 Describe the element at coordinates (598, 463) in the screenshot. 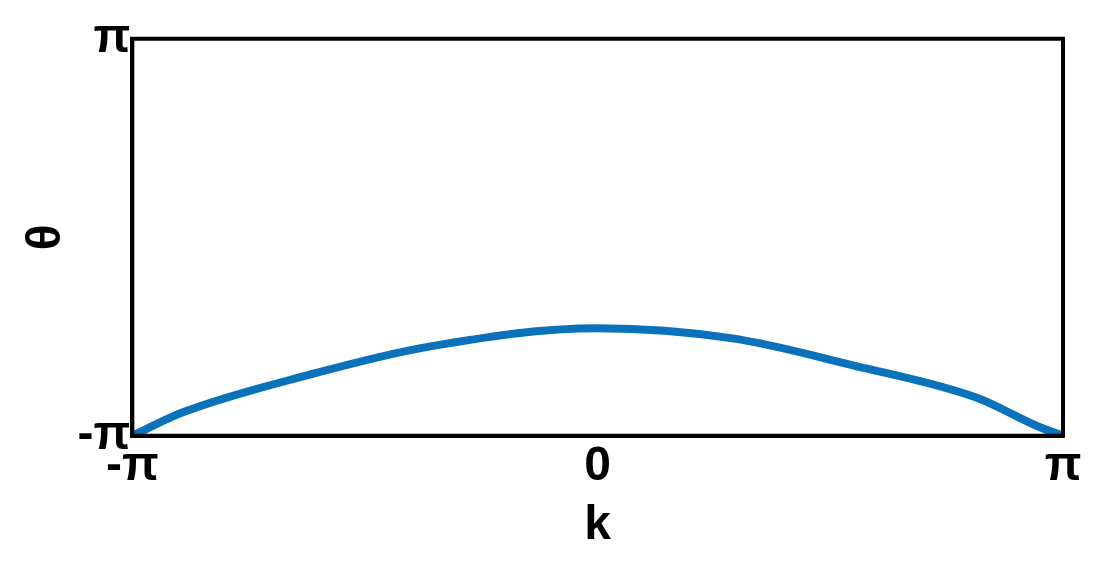

I see `x-tick-label: 0` at that location.